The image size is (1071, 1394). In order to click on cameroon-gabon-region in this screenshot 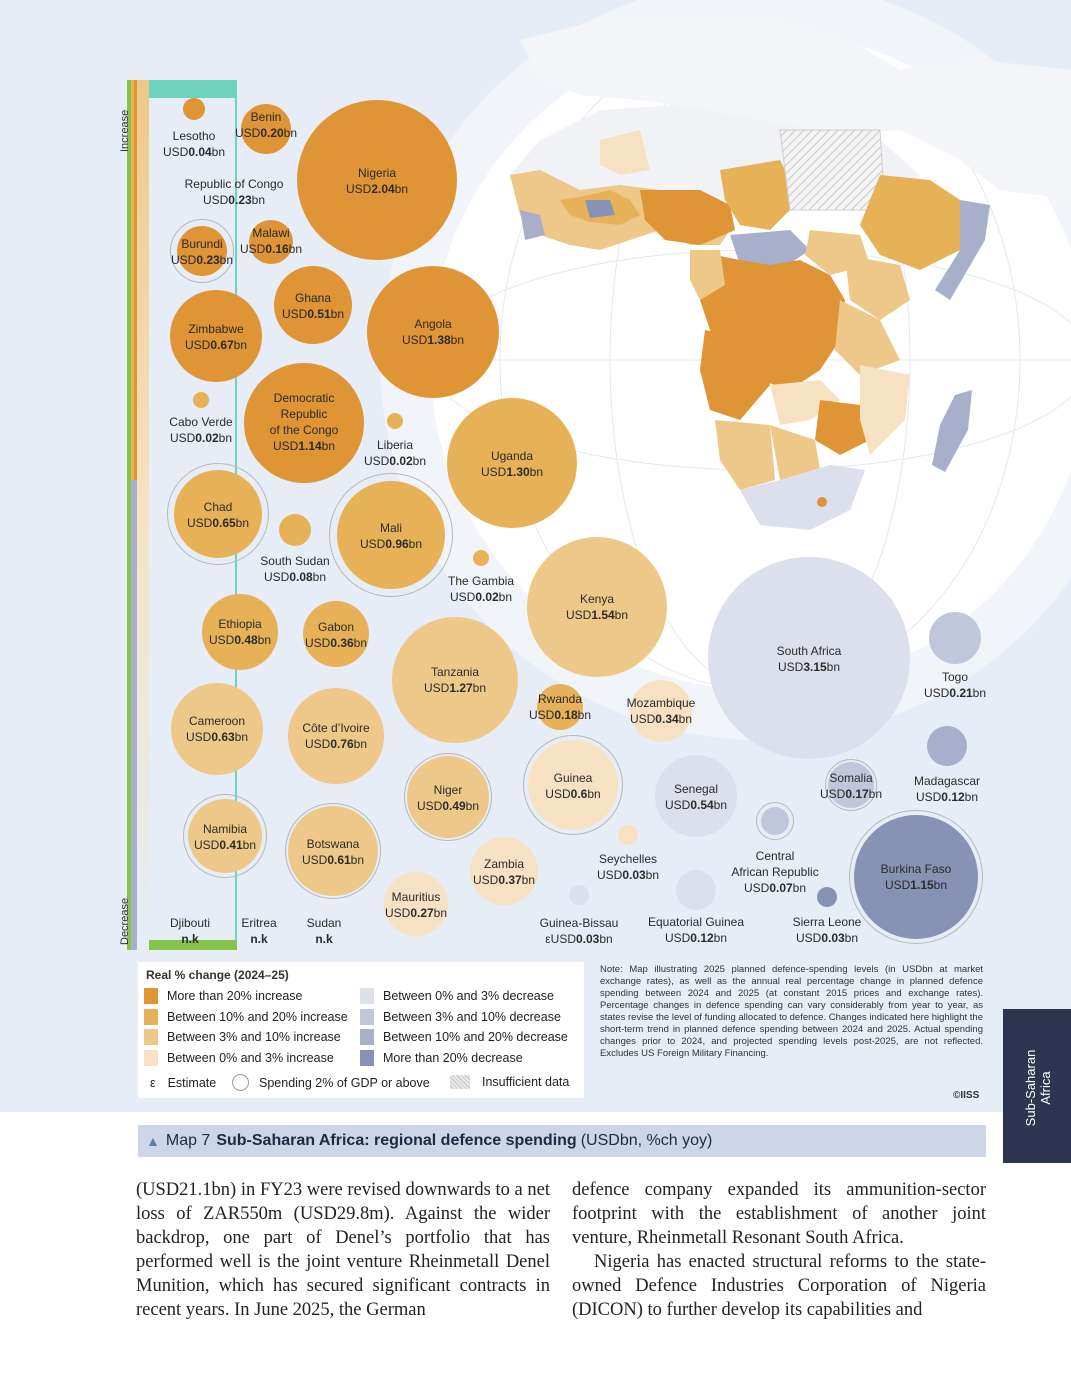, I will do `click(707, 275)`.